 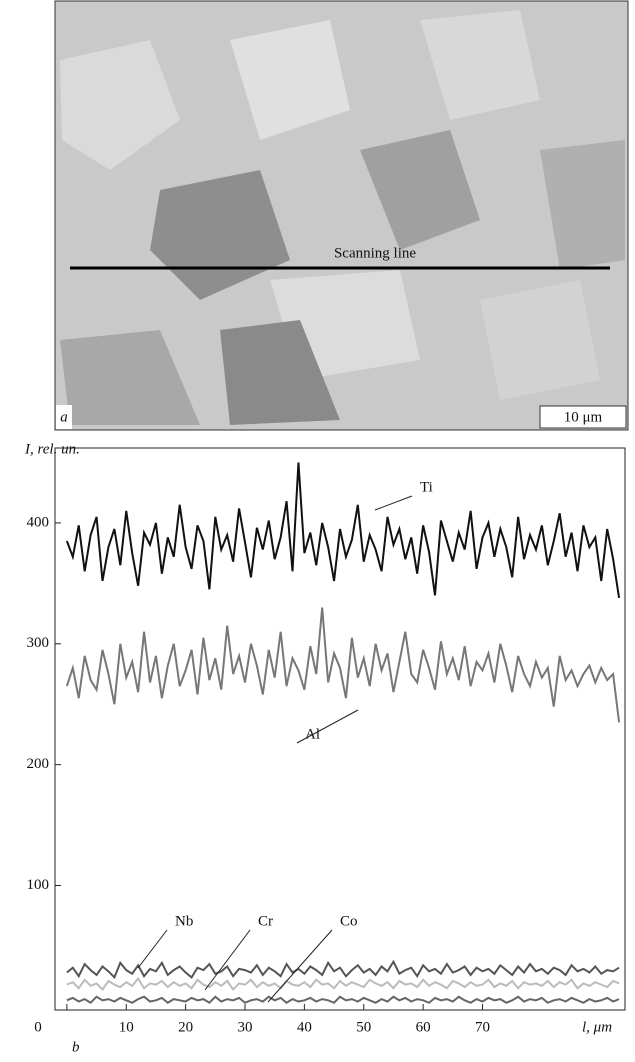 I want to click on x-tick-label: 70, so click(x=482, y=1027).